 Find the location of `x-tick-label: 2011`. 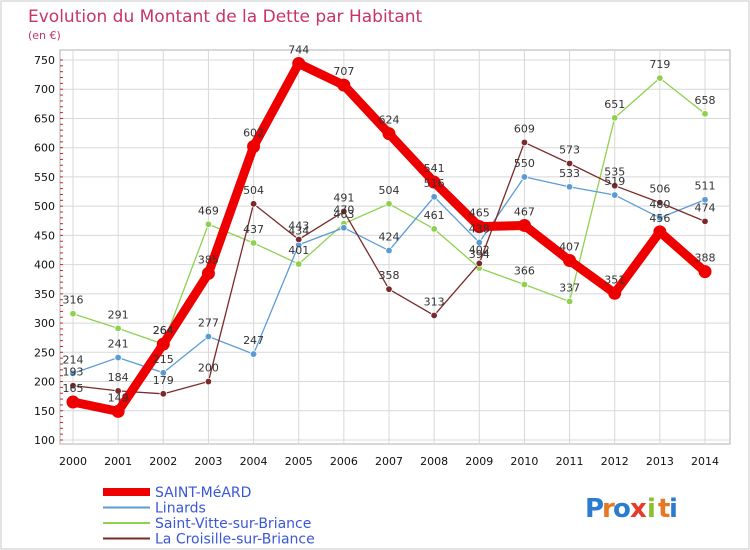

x-tick-label: 2011 is located at coordinates (570, 461).